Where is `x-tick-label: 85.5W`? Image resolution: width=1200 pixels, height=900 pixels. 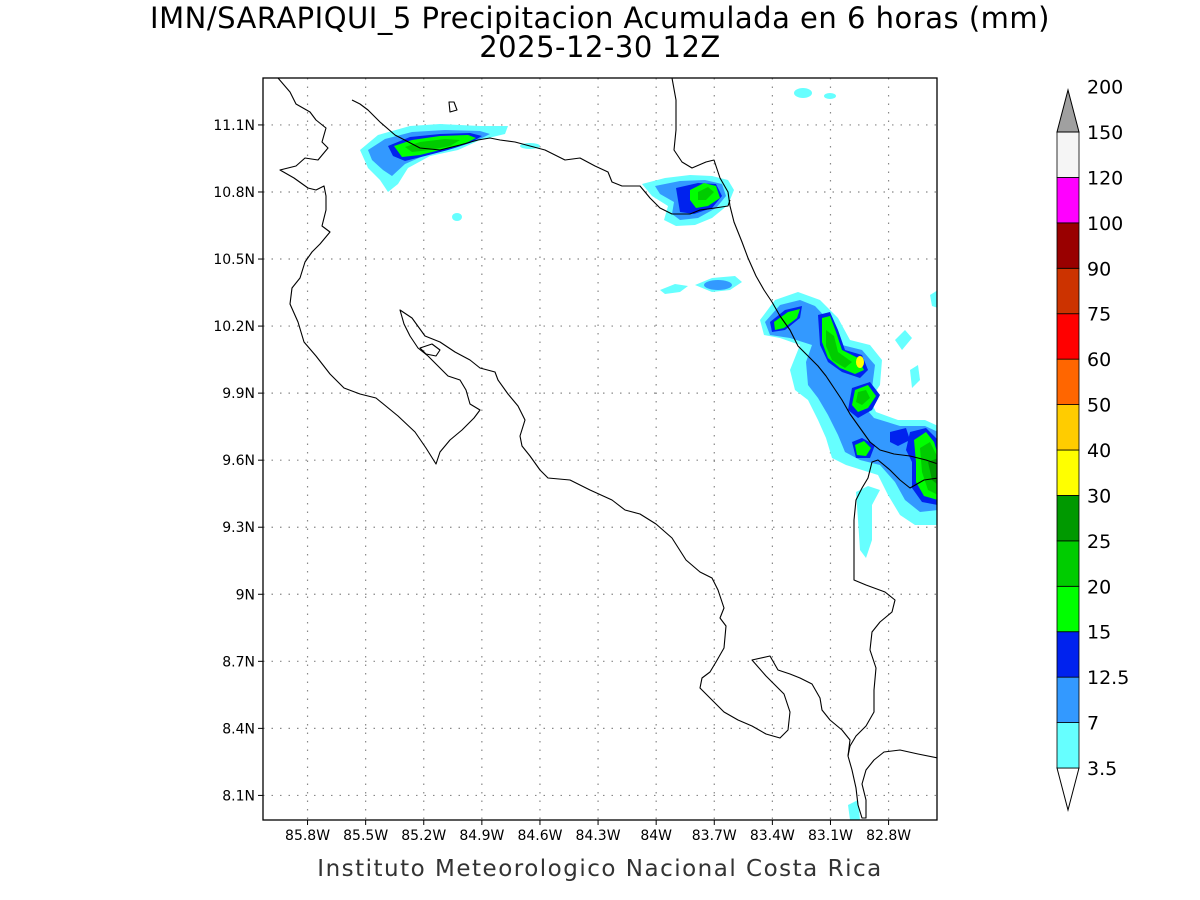
x-tick-label: 85.5W is located at coordinates (365, 836).